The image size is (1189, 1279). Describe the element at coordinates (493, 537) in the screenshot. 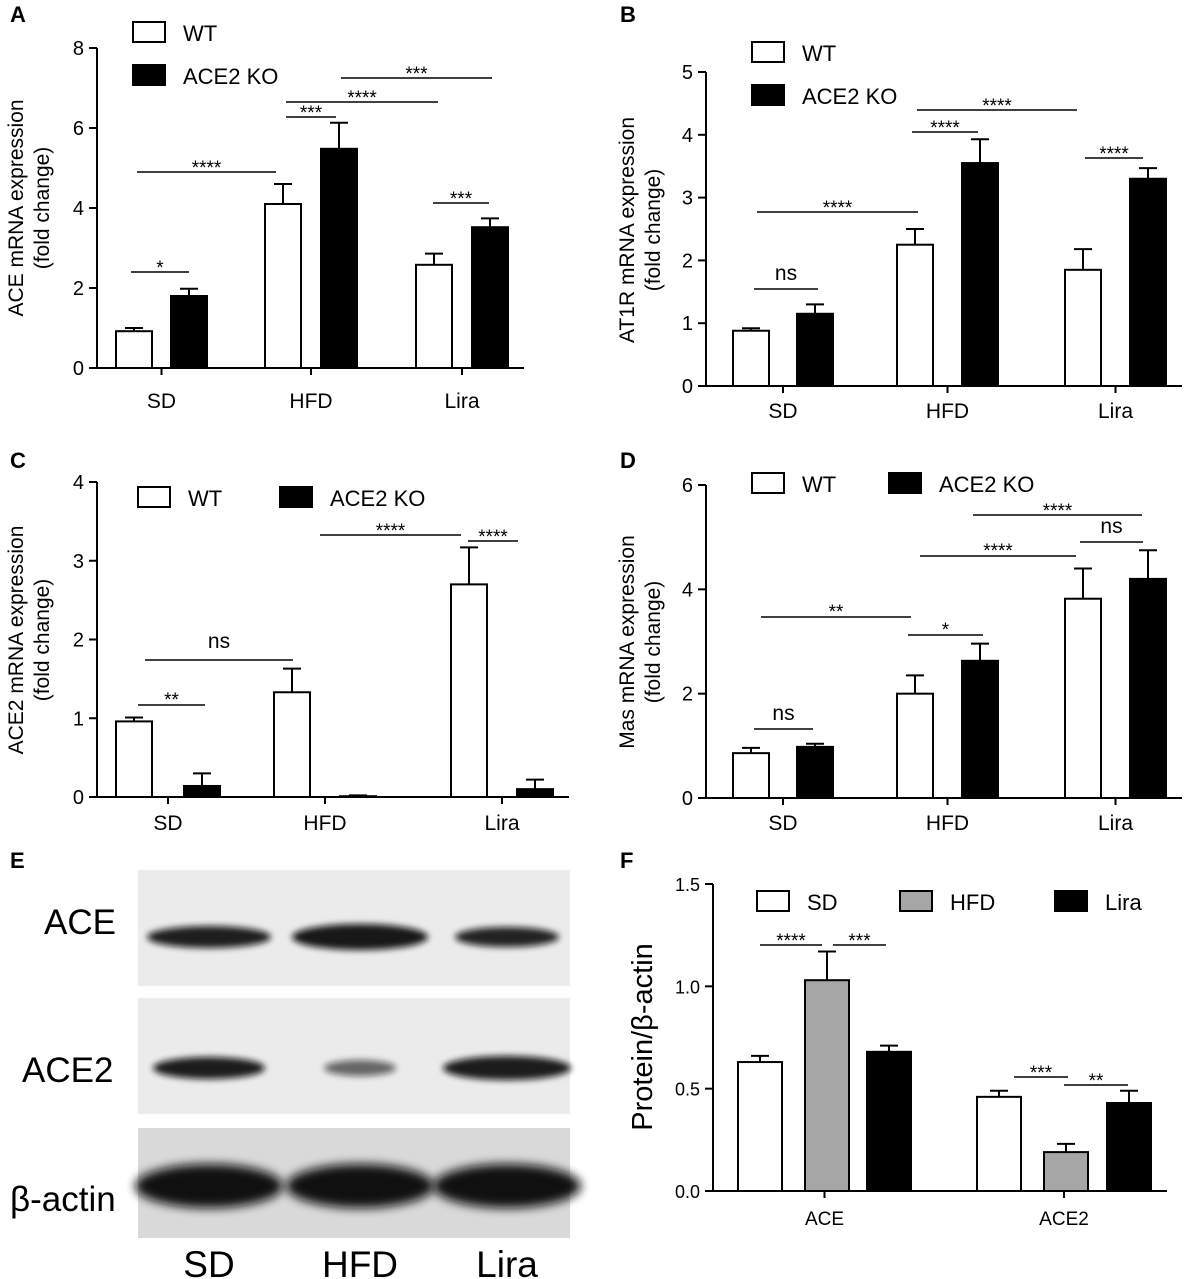

I see `significance-label-c: ****` at that location.